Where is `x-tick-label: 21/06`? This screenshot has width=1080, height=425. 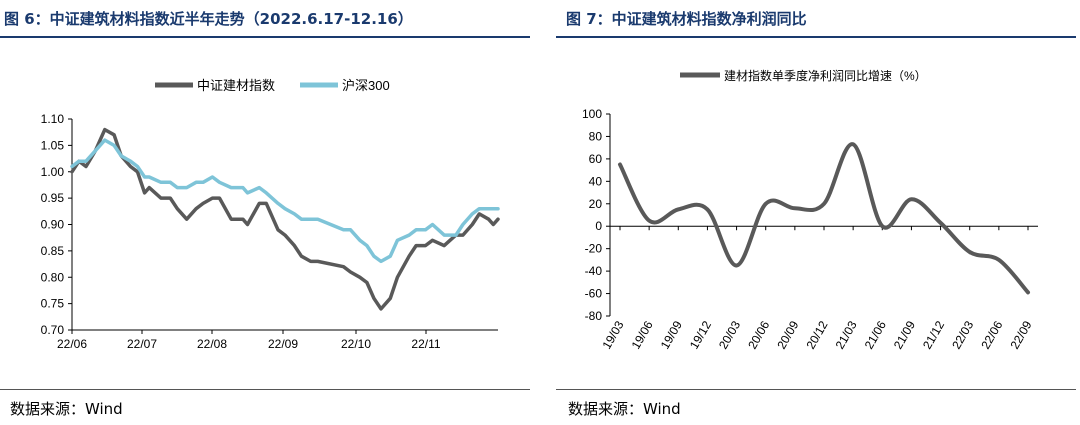
x-tick-label: 21/06 is located at coordinates (875, 334).